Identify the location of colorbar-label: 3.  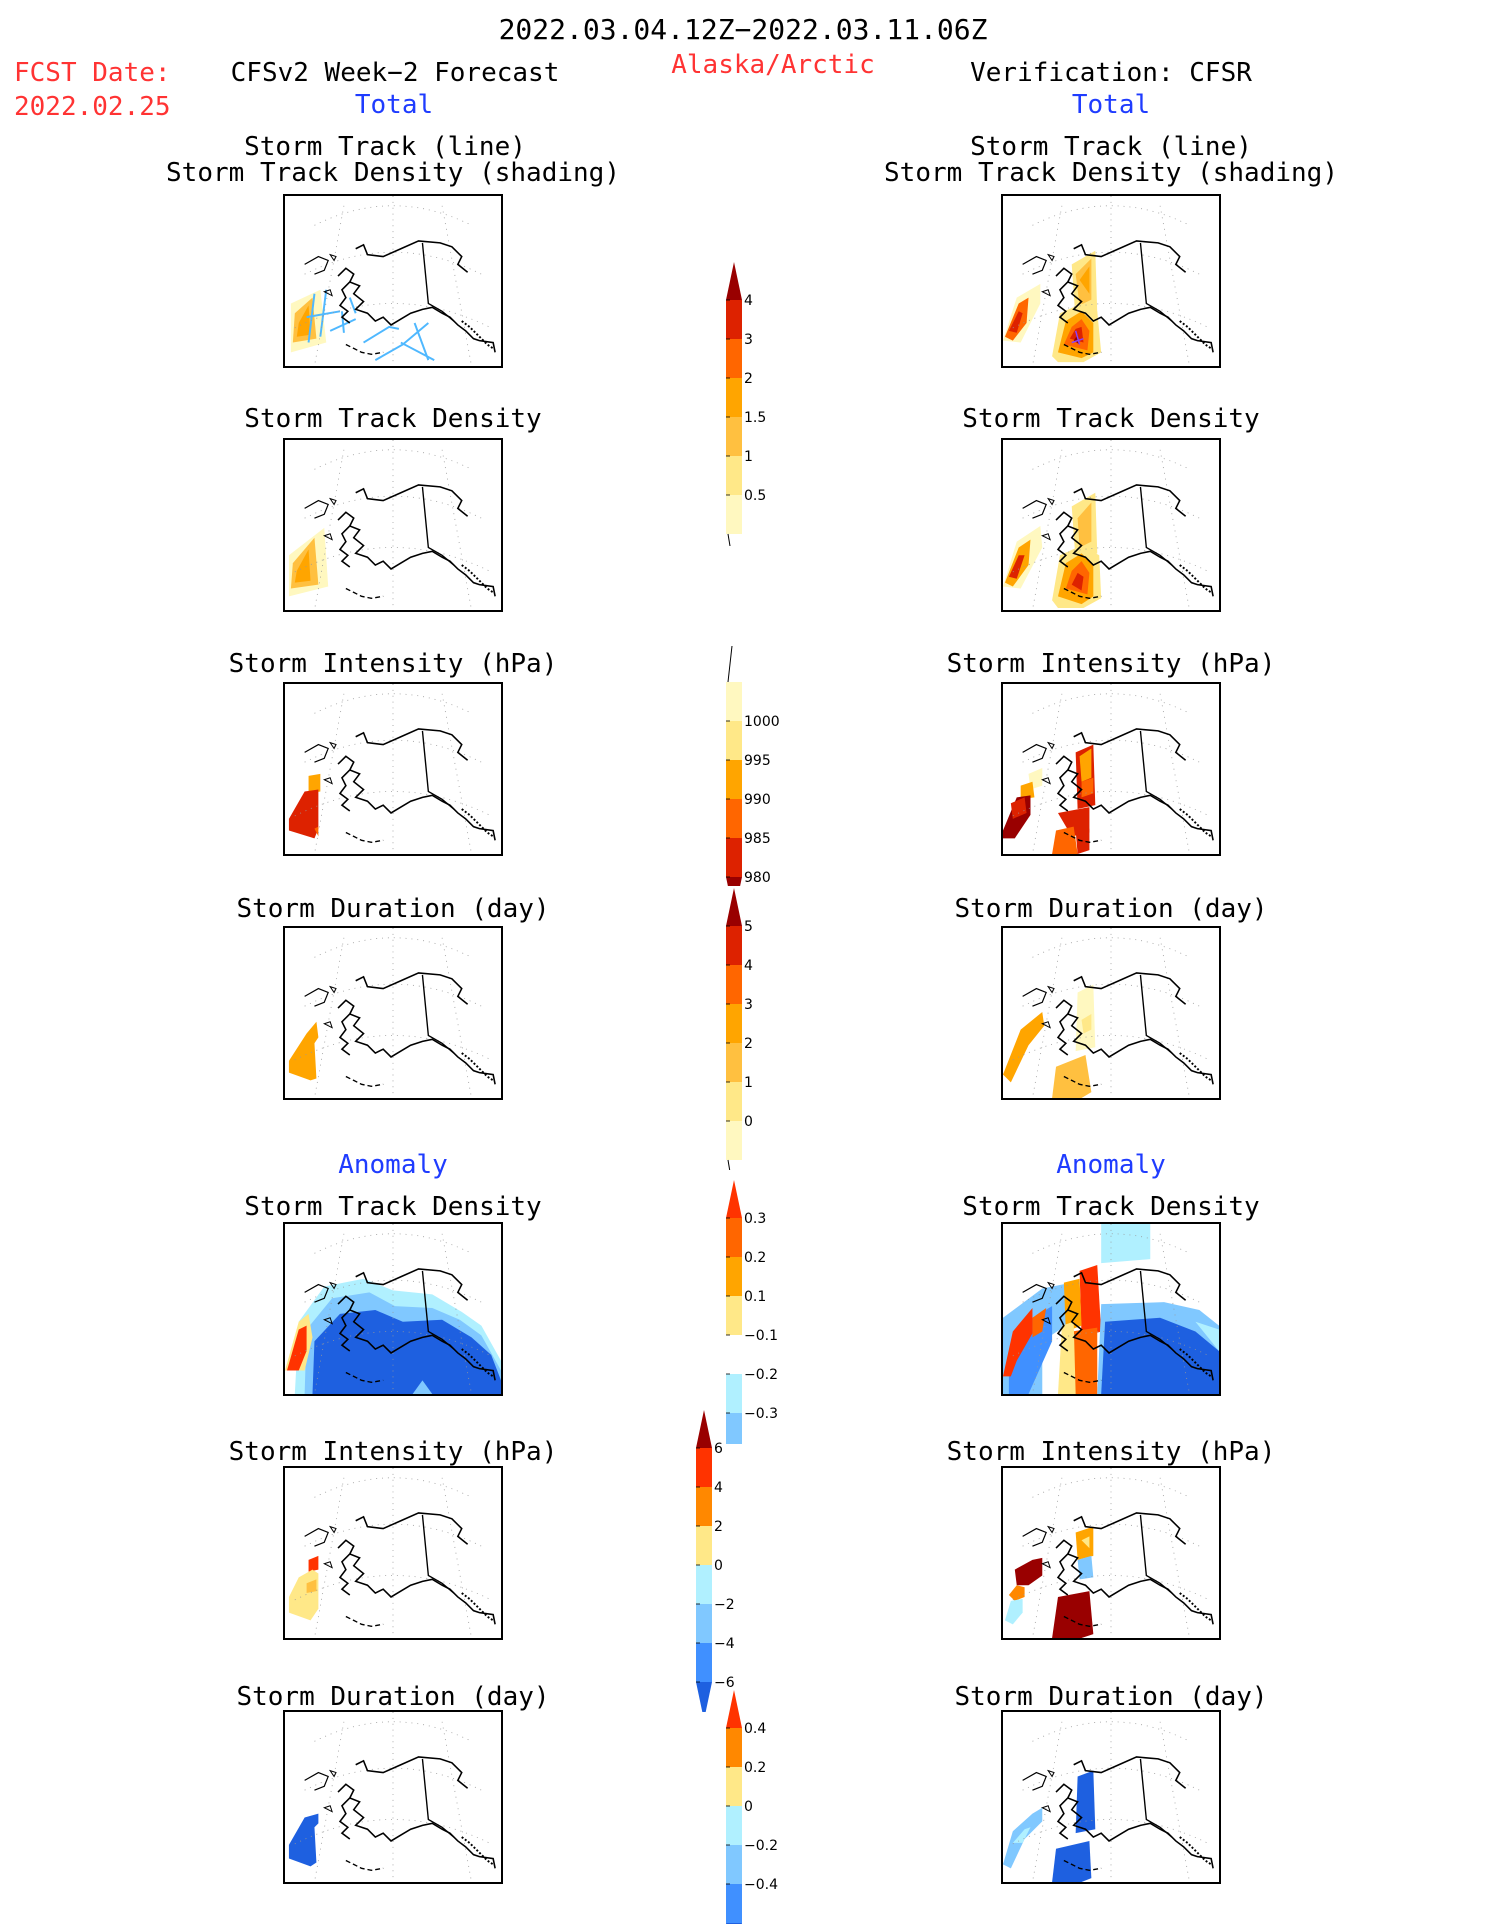
(748, 1005).